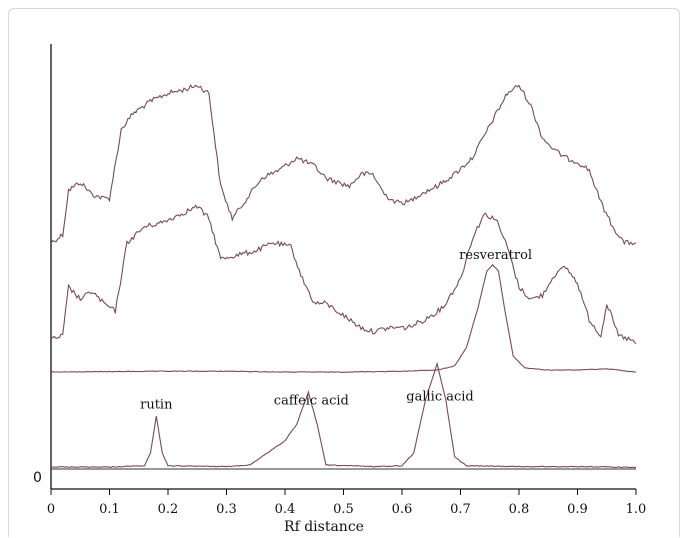 This screenshot has width=681, height=538. I want to click on x-tick-label-1: 0.1, so click(109, 509).